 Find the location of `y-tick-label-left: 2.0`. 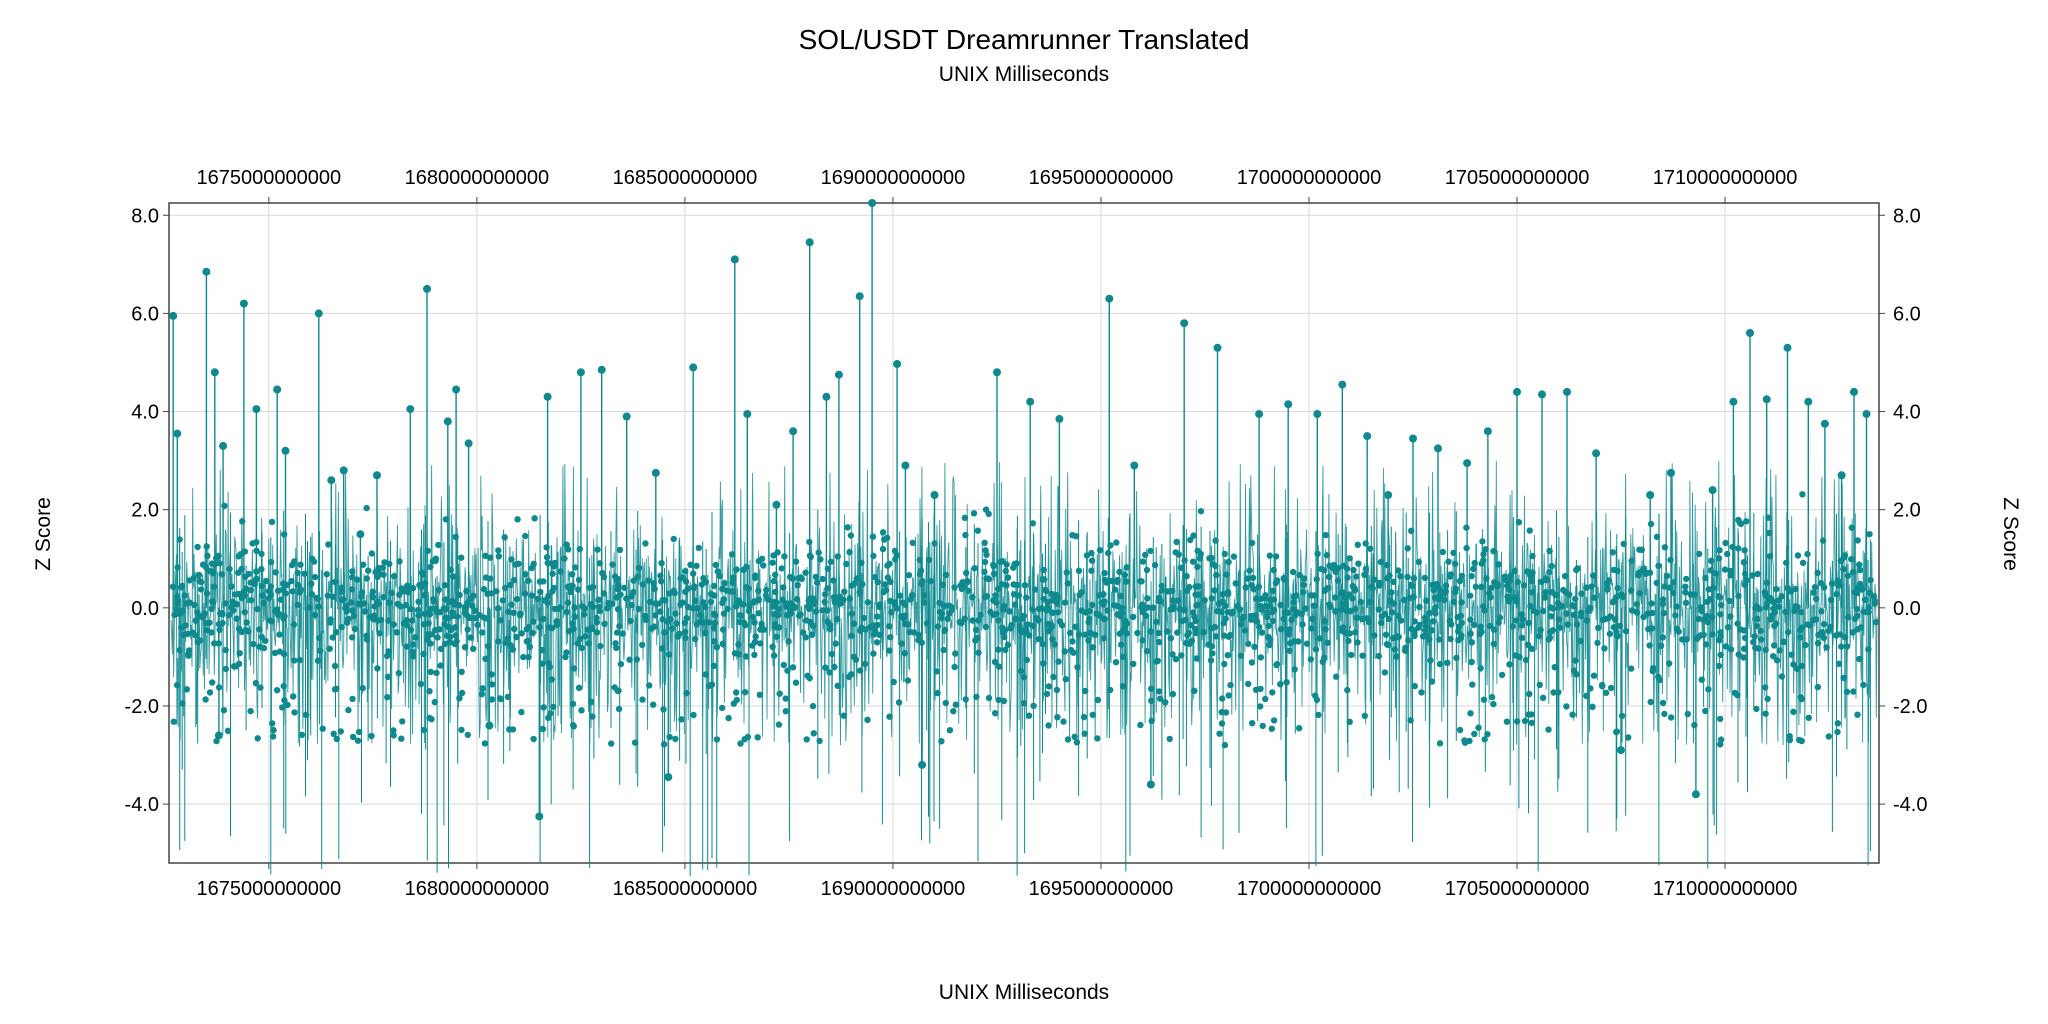

y-tick-label-left: 2.0 is located at coordinates (145, 511).